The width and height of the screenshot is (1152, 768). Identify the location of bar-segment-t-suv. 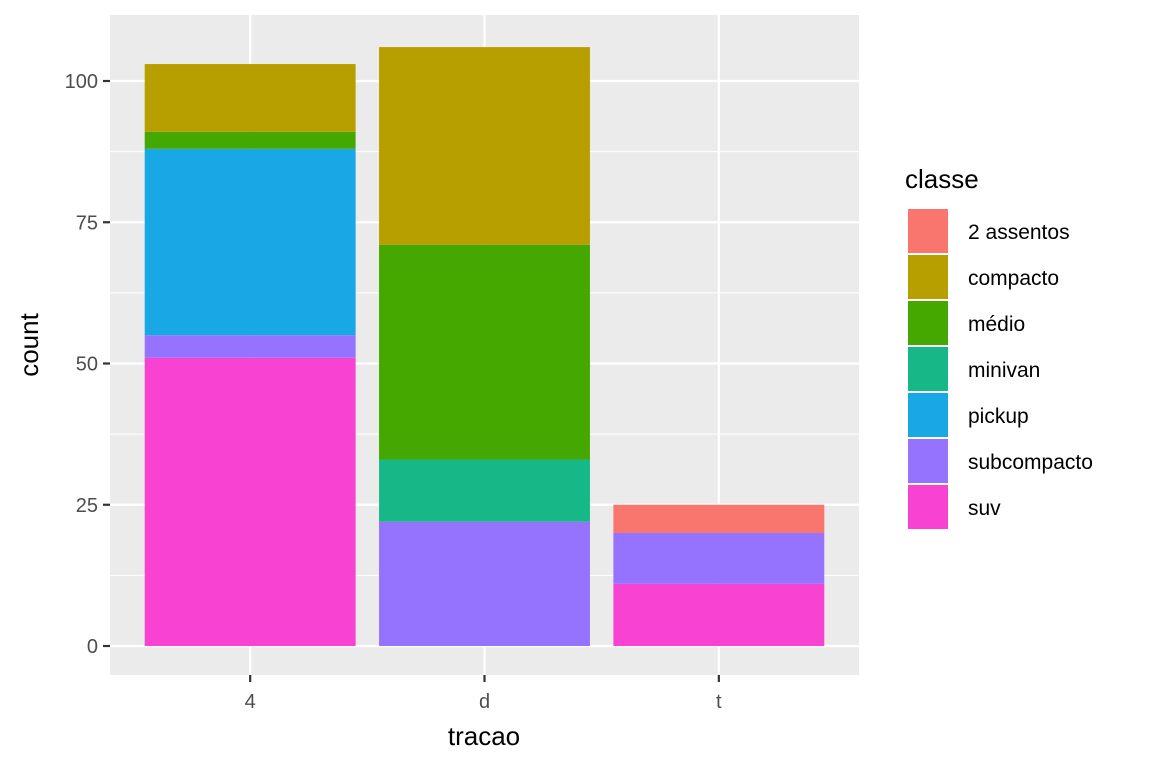
(719, 614).